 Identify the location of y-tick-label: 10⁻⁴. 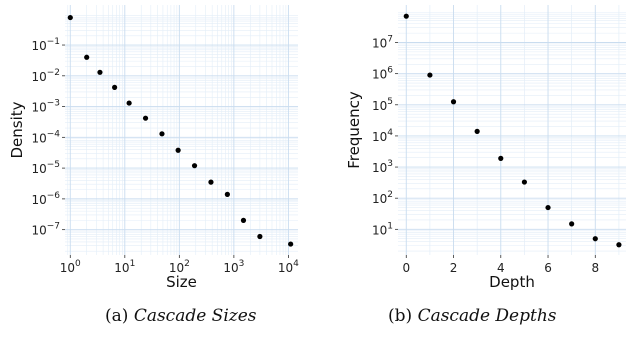
(45, 137).